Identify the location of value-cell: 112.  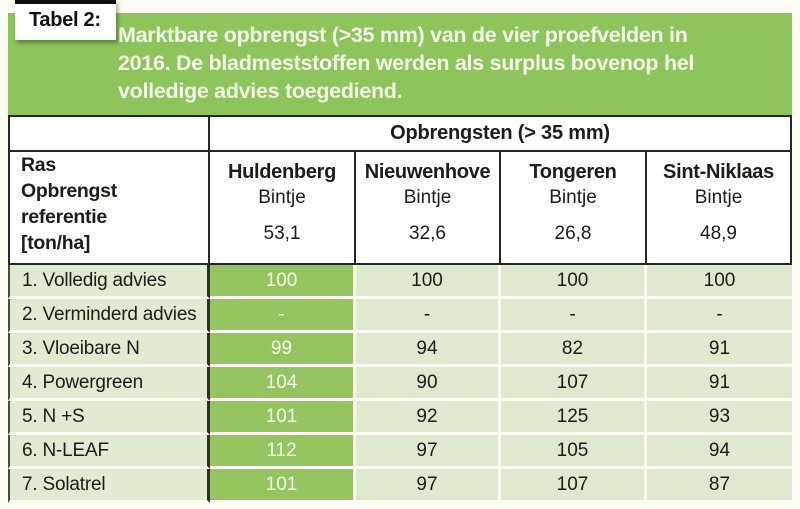
(283, 452).